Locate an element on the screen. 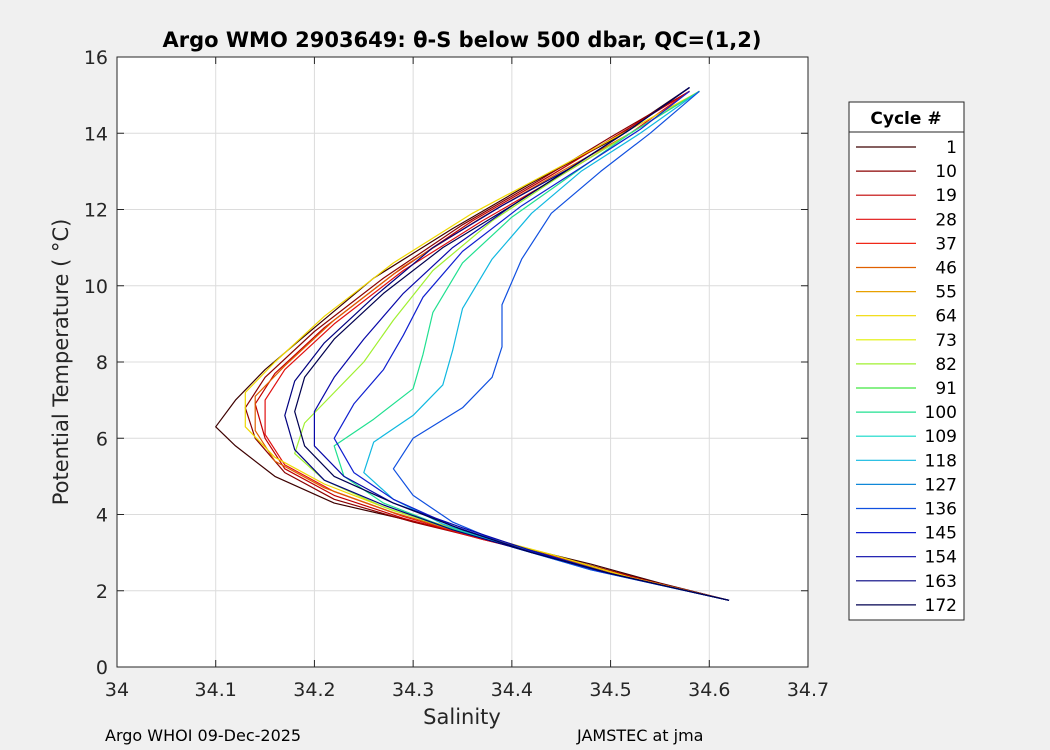 The image size is (1050, 750). x-tick-label: 34.6 is located at coordinates (709, 690).